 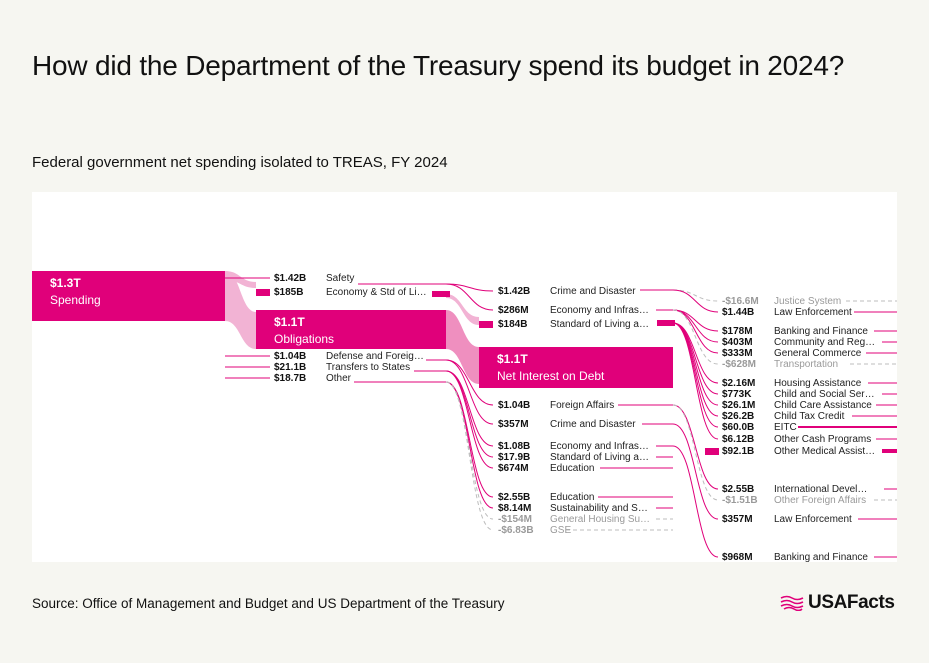 I want to click on col1-value: $18.7B, so click(x=290, y=378).